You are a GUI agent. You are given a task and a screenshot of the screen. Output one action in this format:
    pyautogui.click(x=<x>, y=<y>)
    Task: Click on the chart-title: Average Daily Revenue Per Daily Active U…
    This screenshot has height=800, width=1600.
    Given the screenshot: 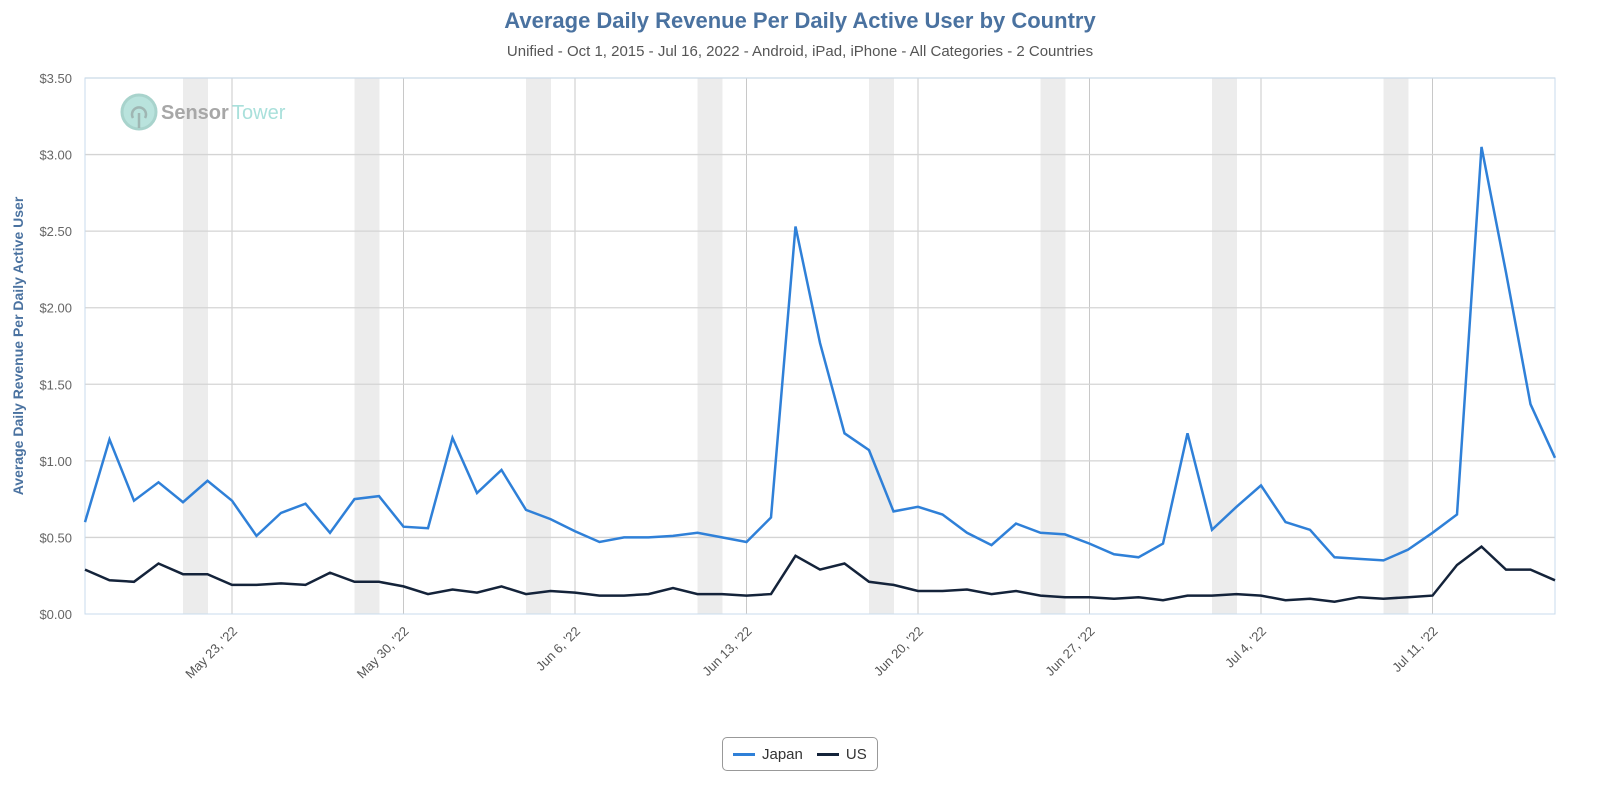 What is the action you would take?
    pyautogui.click(x=800, y=20)
    